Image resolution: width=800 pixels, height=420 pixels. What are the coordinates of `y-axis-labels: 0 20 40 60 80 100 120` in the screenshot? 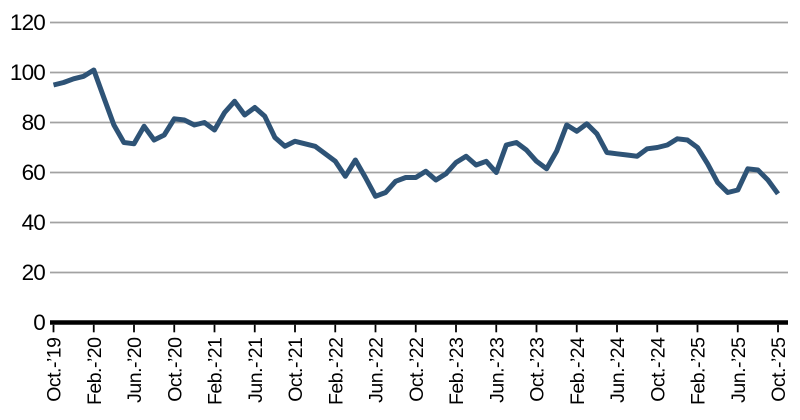 It's located at (28, 172).